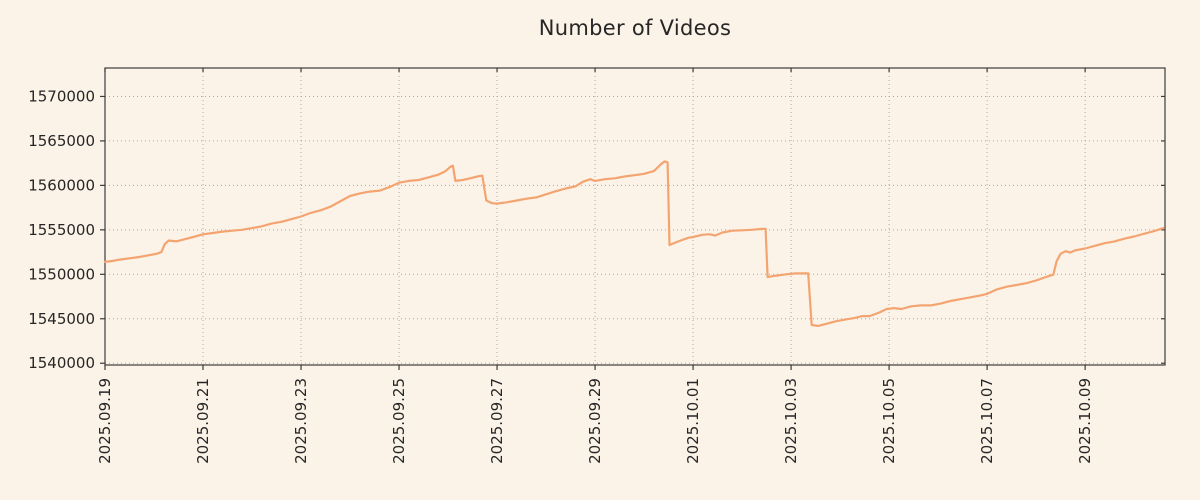  Describe the element at coordinates (399, 421) in the screenshot. I see `x-tick-label: 2025.09.25` at that location.